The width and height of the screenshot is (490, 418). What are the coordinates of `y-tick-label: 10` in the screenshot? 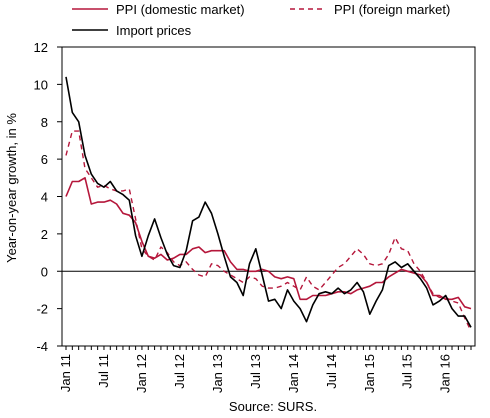 It's located at (41, 84).